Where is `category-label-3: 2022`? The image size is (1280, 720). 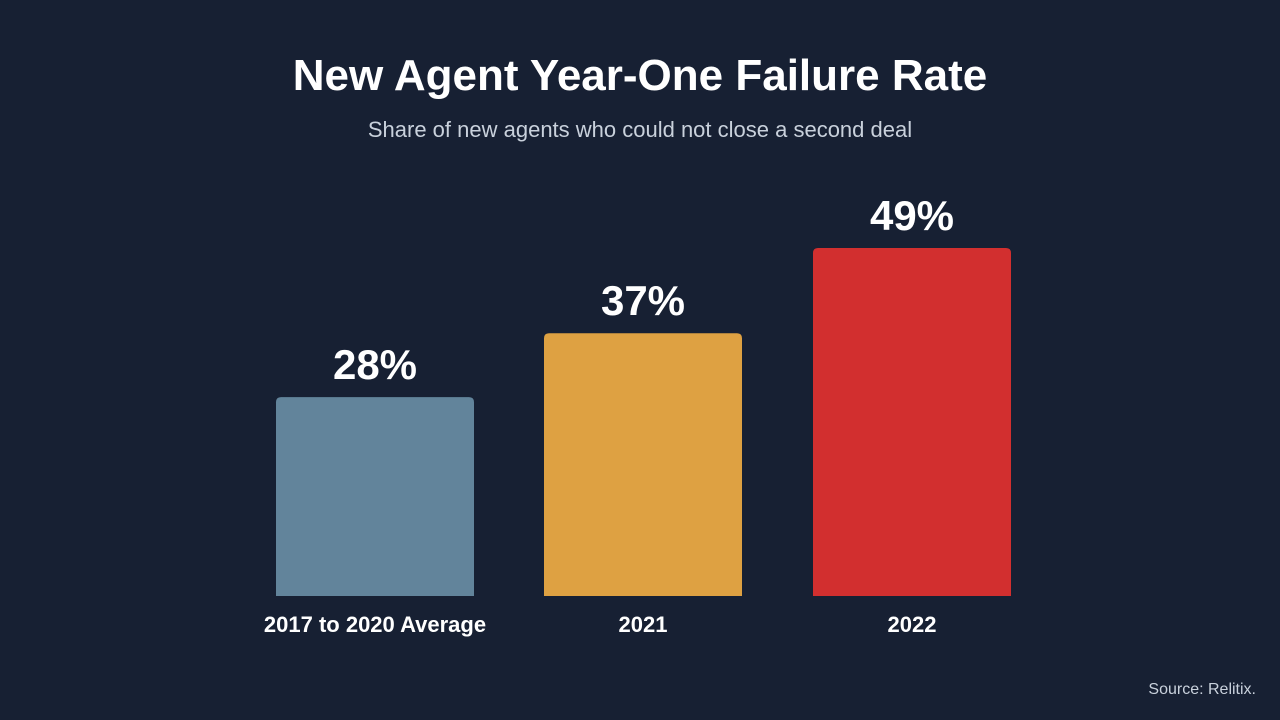
category-label-3: 2022 is located at coordinates (912, 624).